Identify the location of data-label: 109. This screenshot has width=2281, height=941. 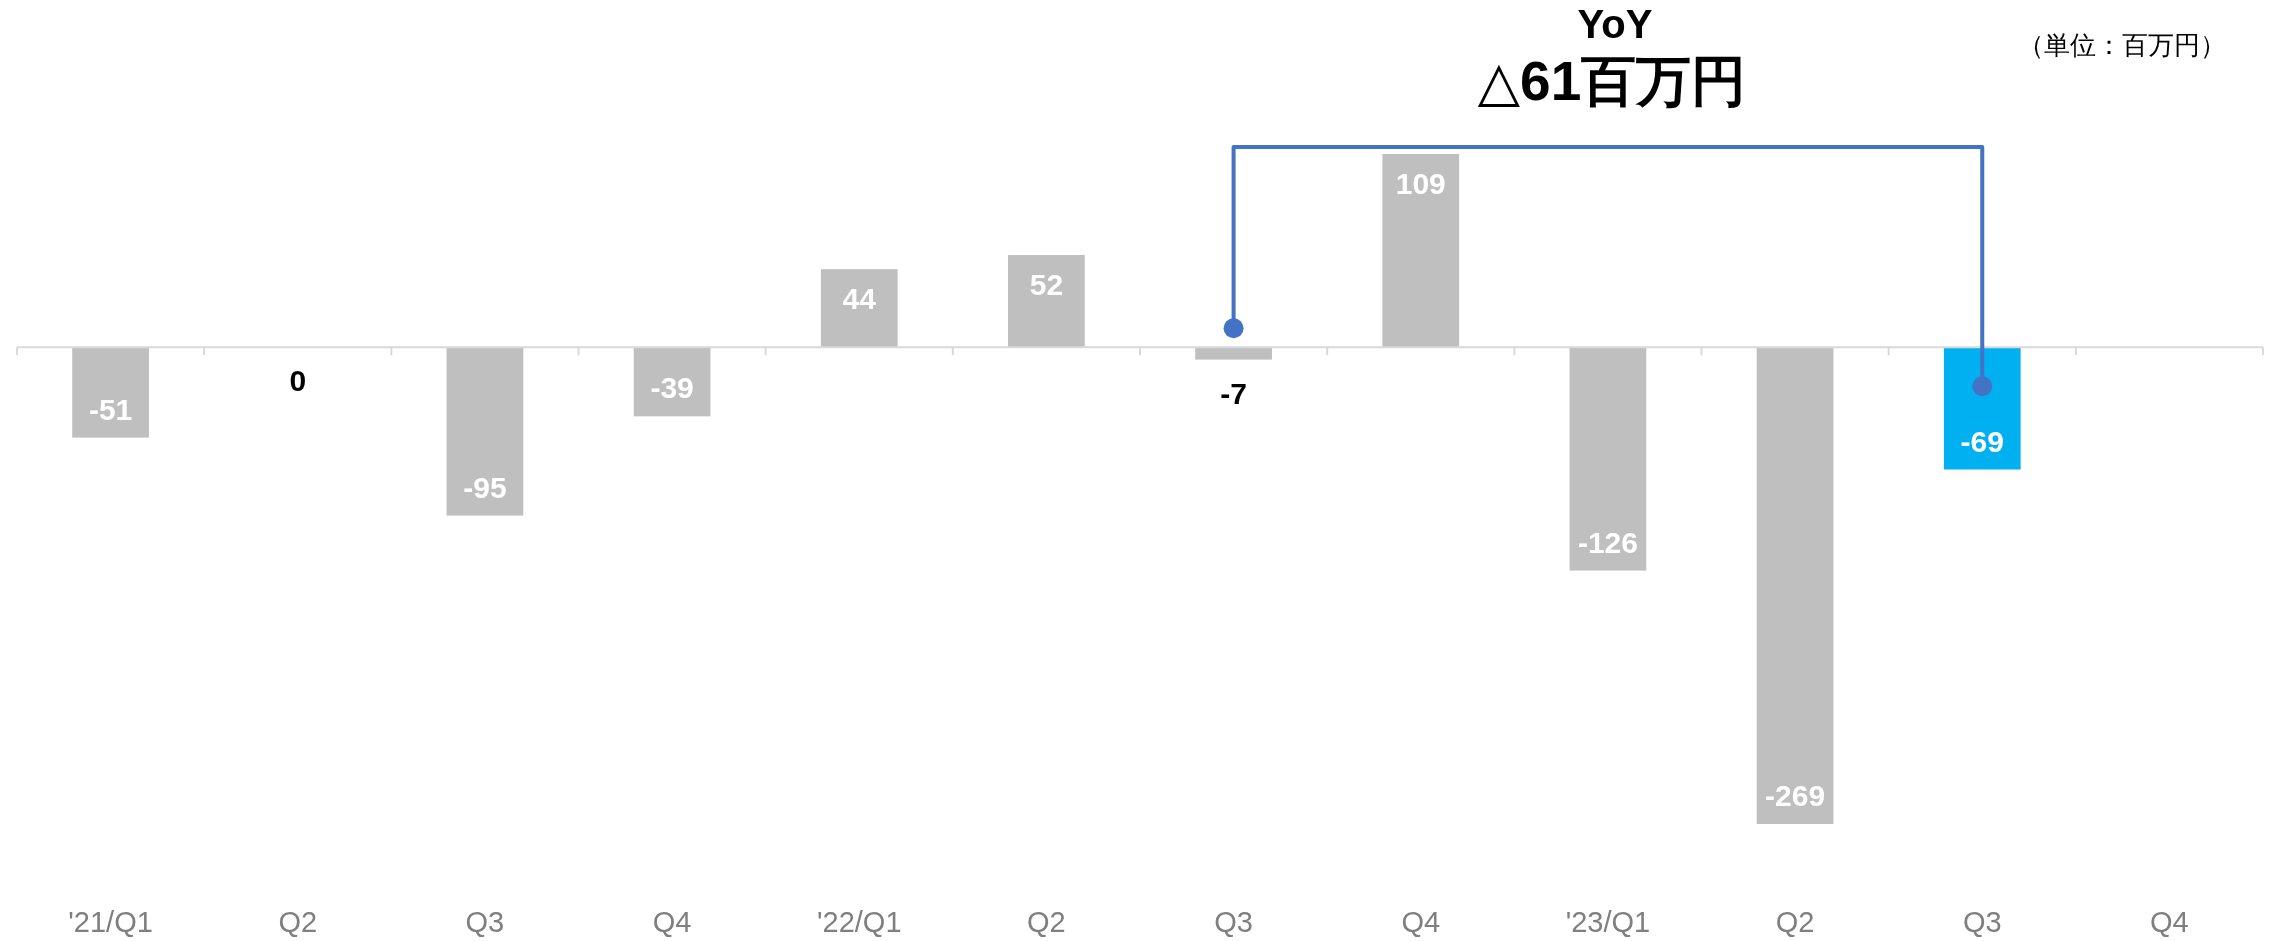
(1420, 183).